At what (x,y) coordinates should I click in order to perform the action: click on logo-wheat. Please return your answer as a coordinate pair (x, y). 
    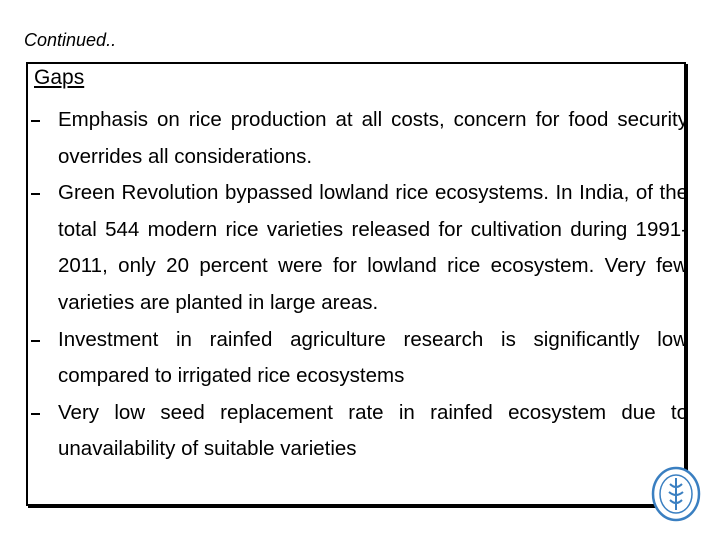
    Looking at the image, I should click on (676, 494).